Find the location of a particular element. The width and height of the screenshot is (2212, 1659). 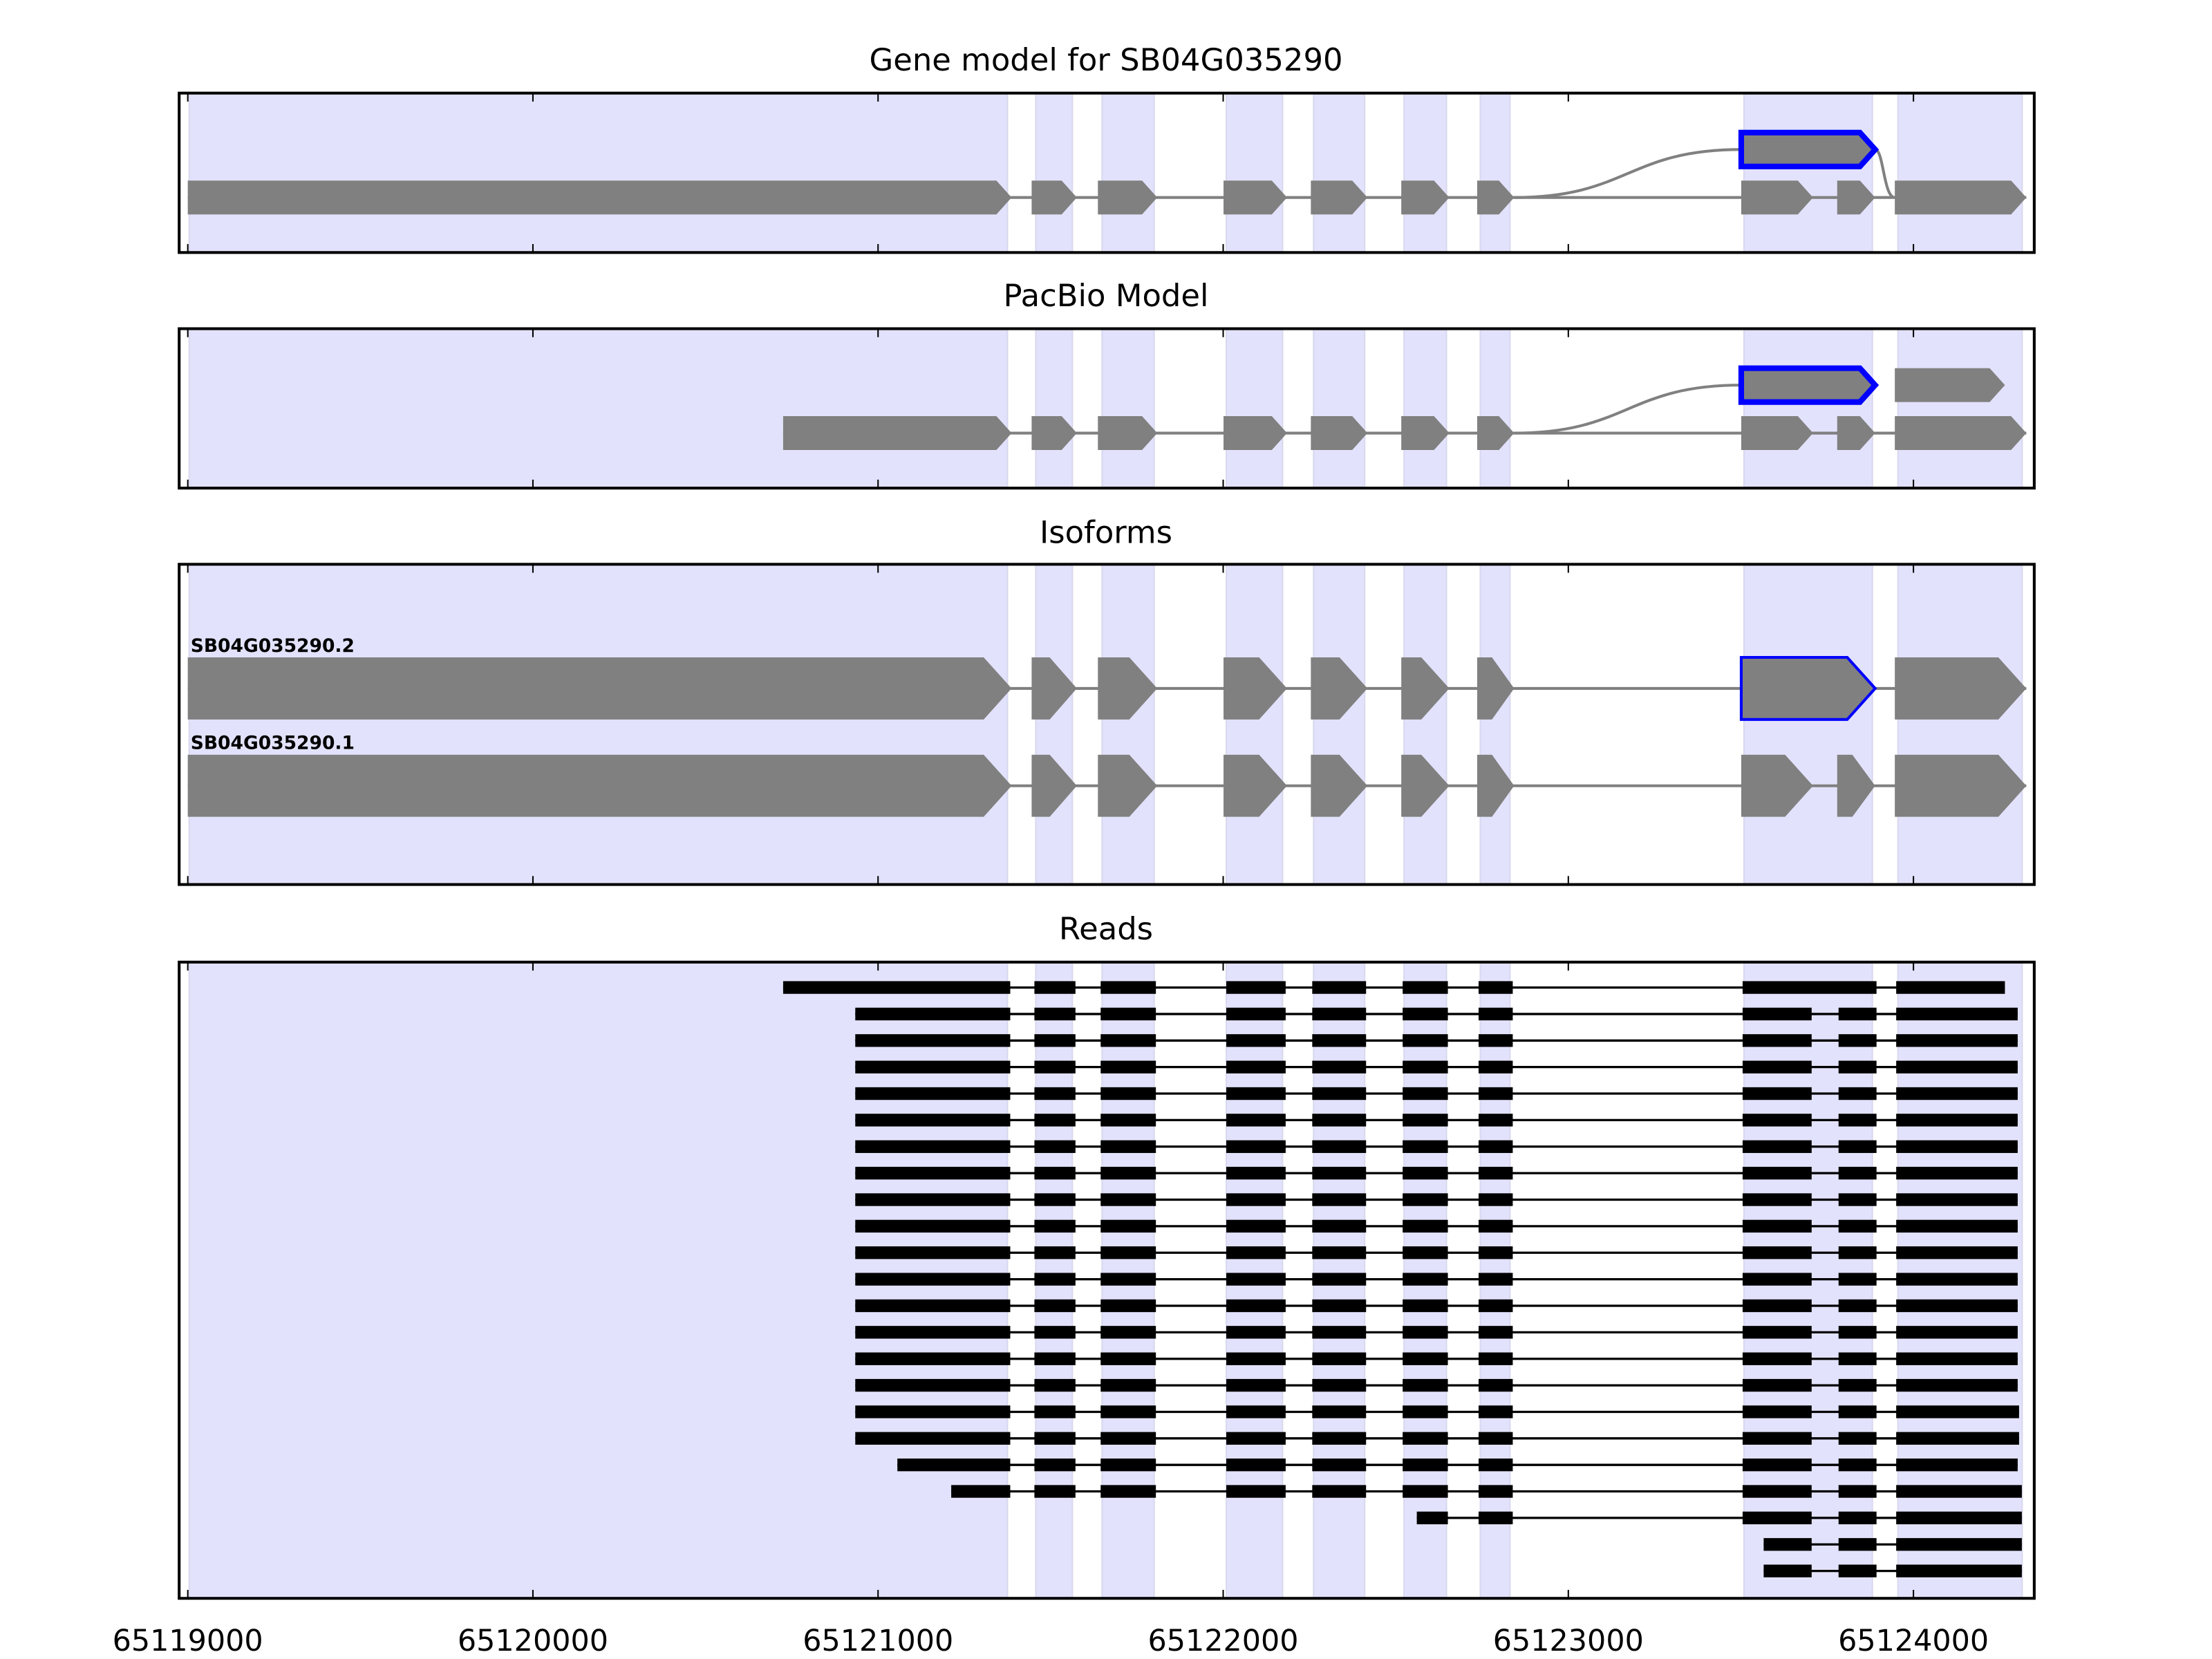

transcript-row: SB04G035290.1 is located at coordinates (1107, 775).